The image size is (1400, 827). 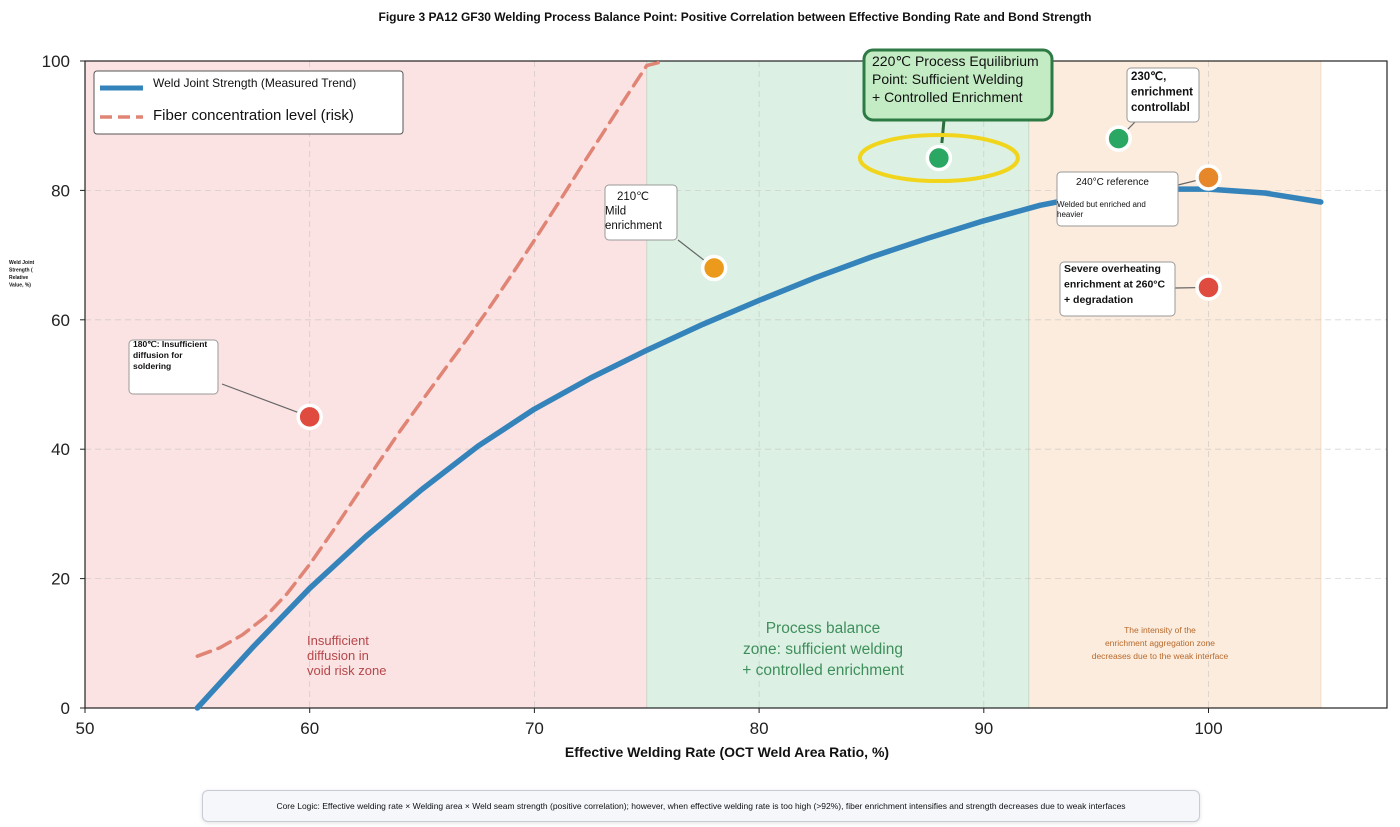 I want to click on callout-text: 180℃: Insufficient, so click(x=170, y=344).